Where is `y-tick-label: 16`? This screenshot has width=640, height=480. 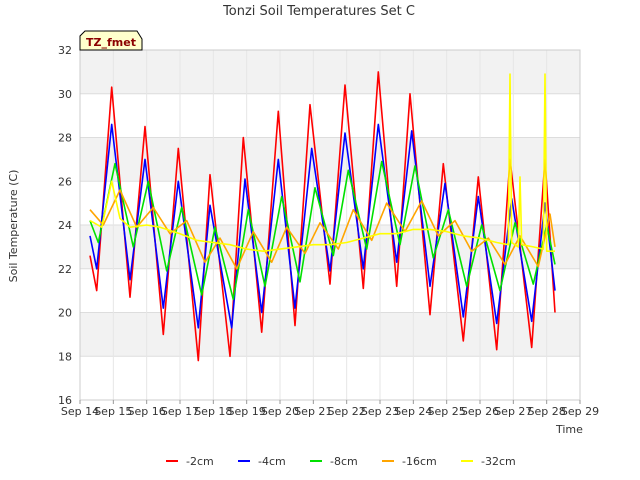
y-tick-label: 16 is located at coordinates (65, 400).